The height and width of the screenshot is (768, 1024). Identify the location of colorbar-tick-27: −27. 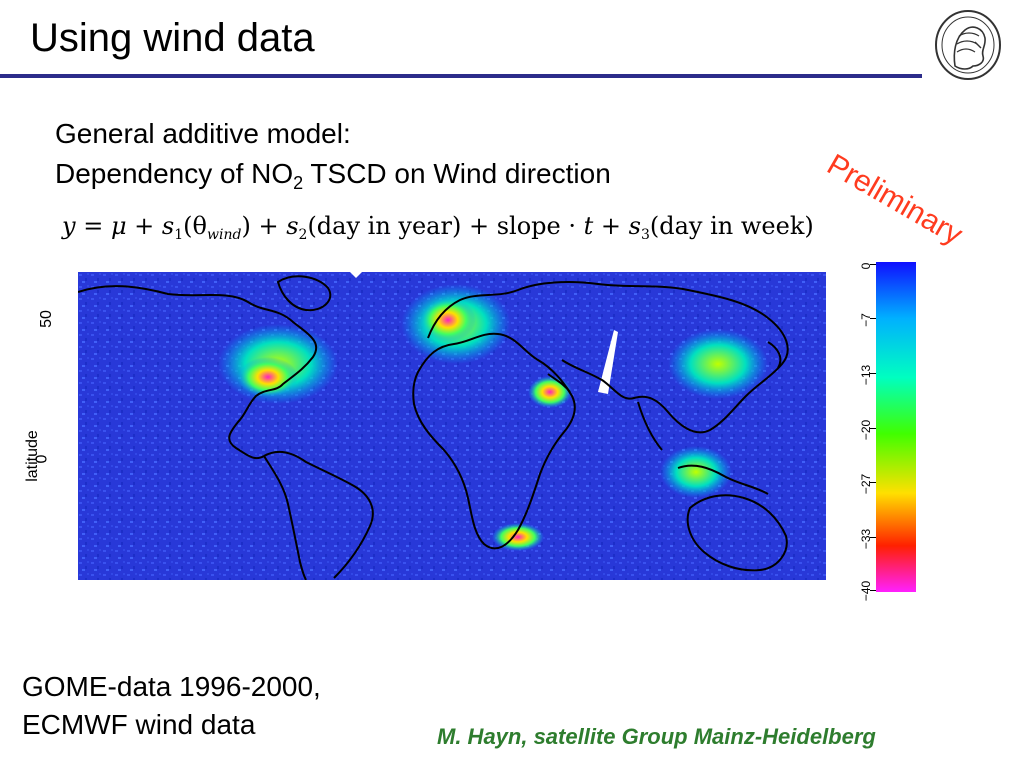
(866, 484).